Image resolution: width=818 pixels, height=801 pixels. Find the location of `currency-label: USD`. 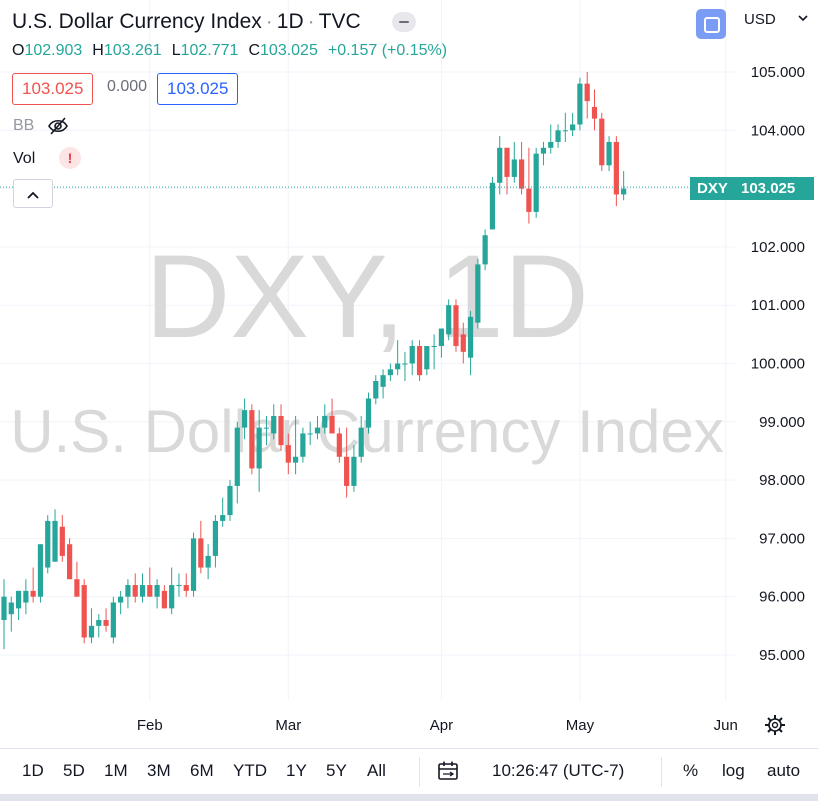

currency-label: USD is located at coordinates (760, 19).